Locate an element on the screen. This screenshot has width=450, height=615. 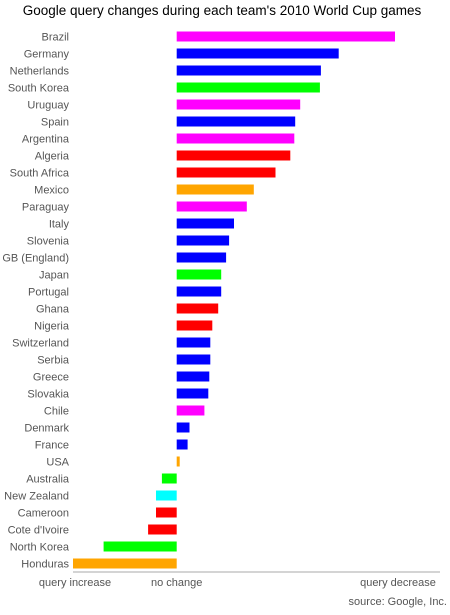
category-label-denmark: Denmark is located at coordinates (46, 429).